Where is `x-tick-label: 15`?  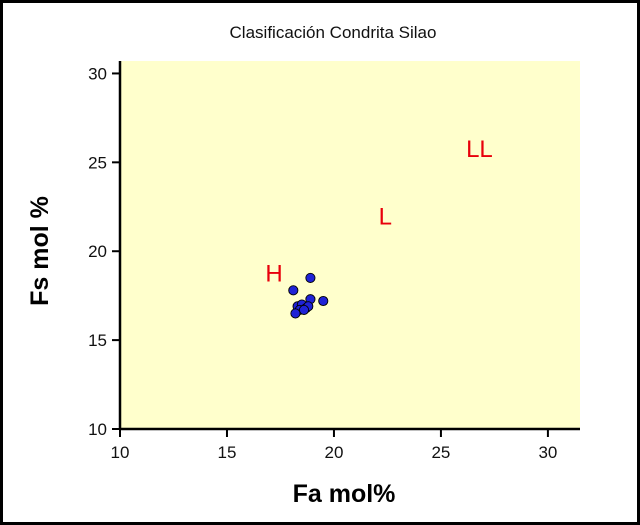 x-tick-label: 15 is located at coordinates (227, 452).